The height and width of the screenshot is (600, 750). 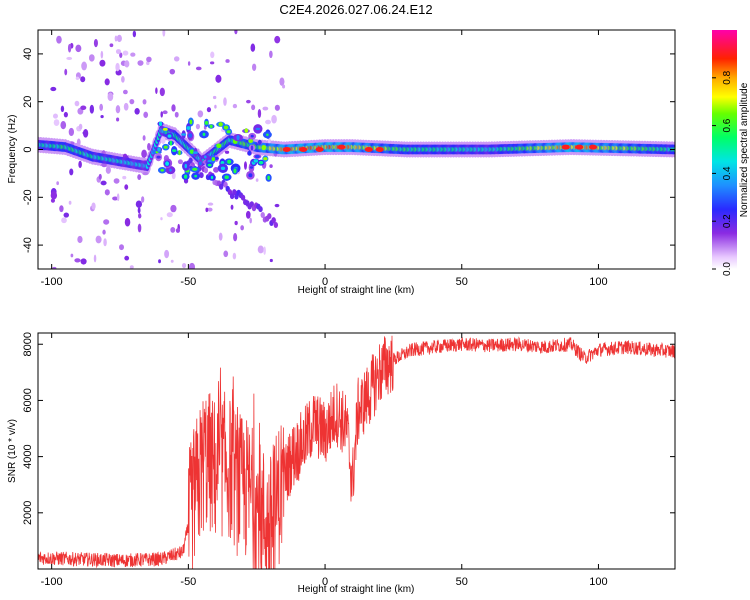 I want to click on y-tick-label: 8000, so click(x=28, y=344).